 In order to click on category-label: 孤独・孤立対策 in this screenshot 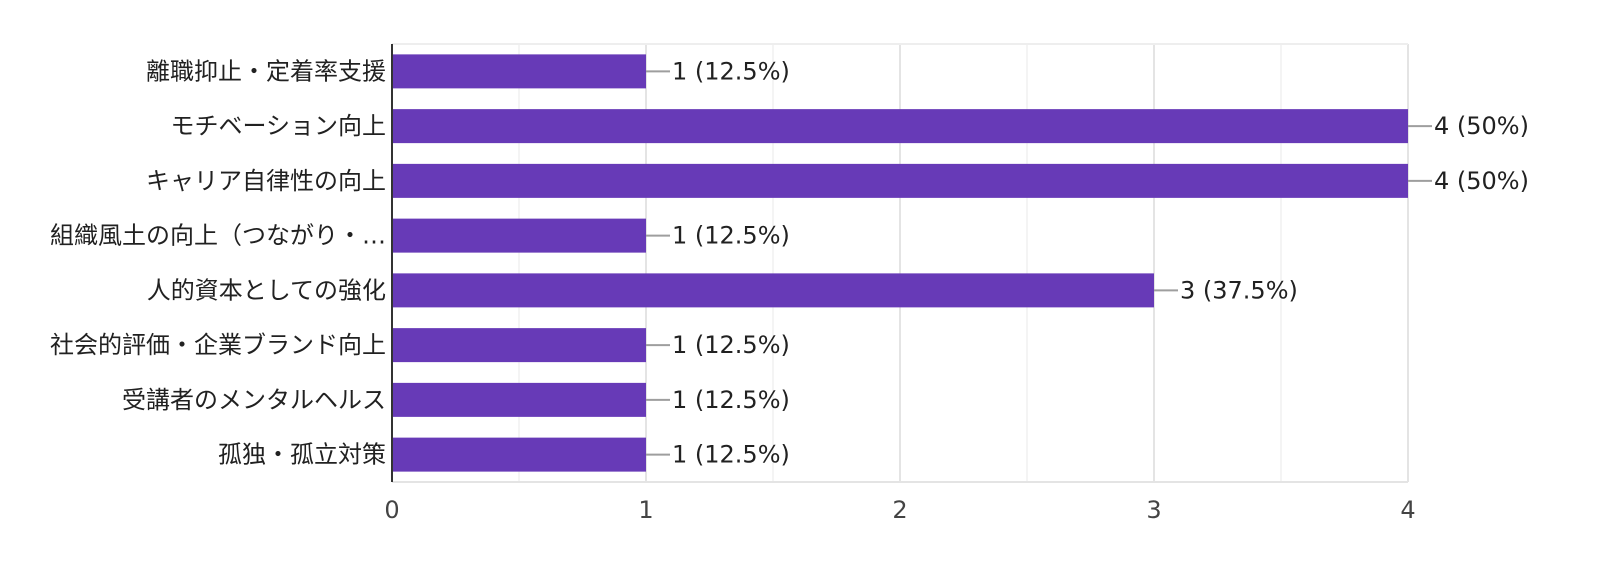, I will do `click(302, 455)`.